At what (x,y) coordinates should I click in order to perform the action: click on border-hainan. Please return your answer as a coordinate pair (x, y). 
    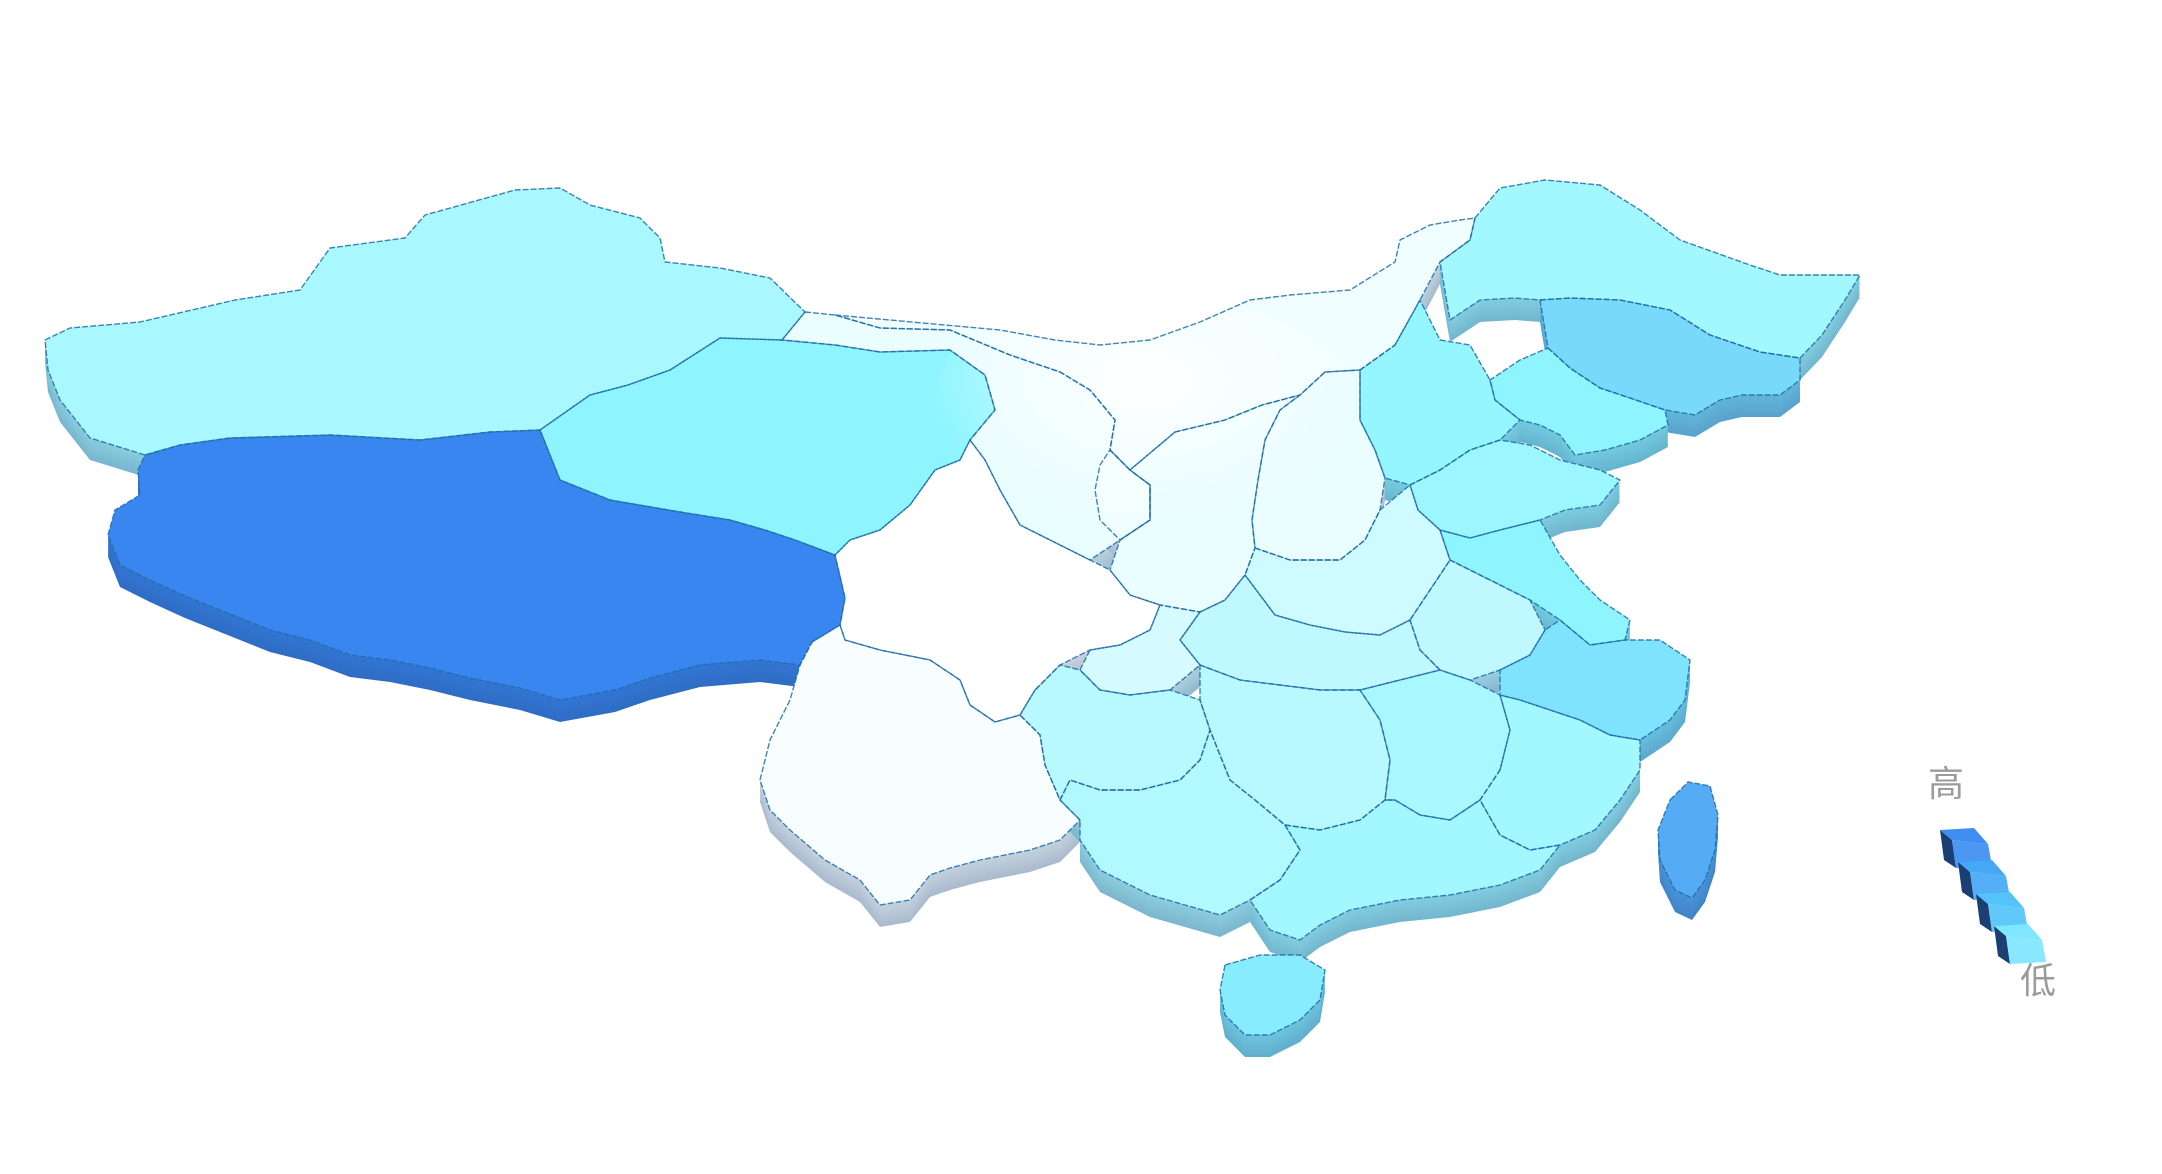
    Looking at the image, I should click on (1272, 995).